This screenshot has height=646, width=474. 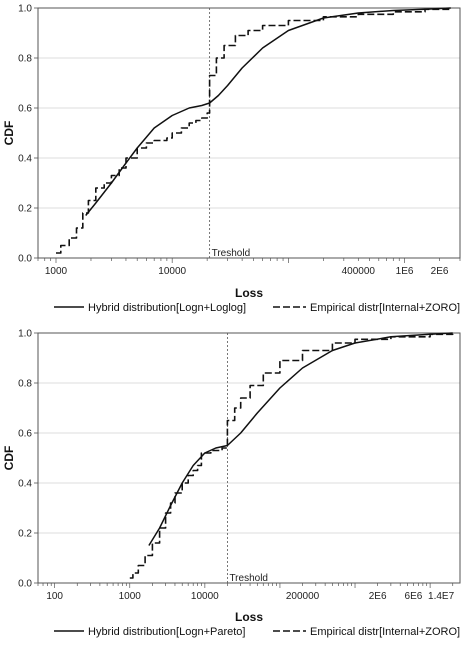 I want to click on x-tick-label: 1E6, so click(x=405, y=271).